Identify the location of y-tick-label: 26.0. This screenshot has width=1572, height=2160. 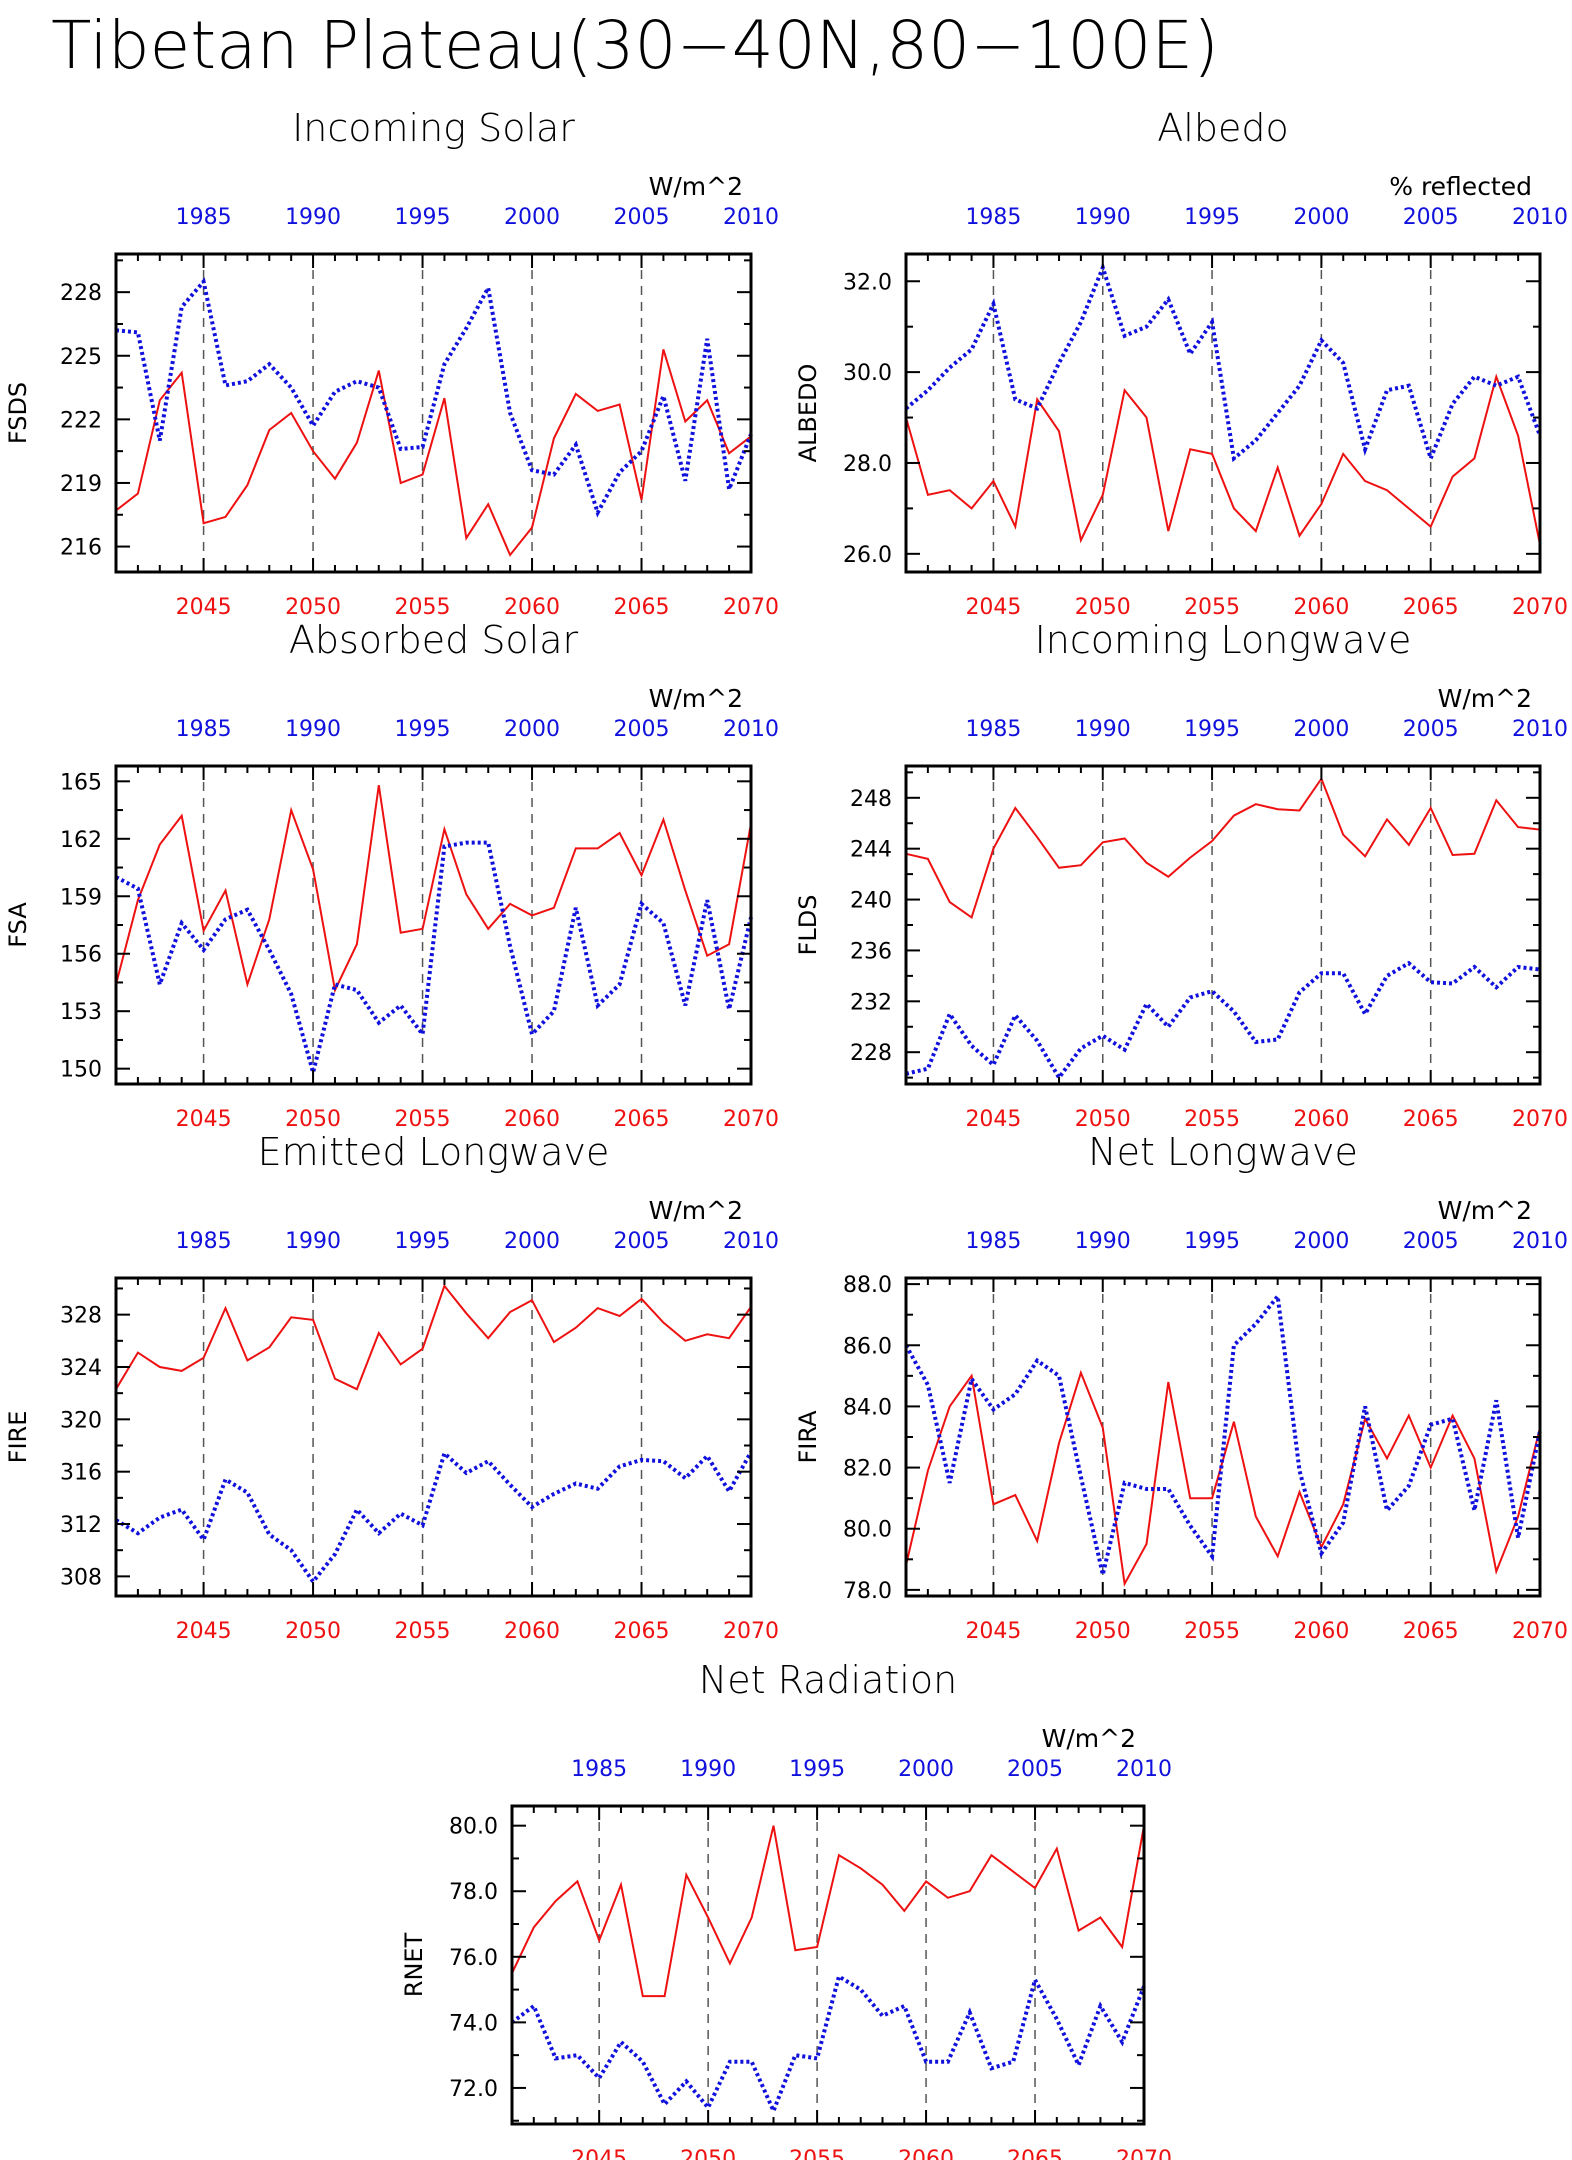
(867, 555).